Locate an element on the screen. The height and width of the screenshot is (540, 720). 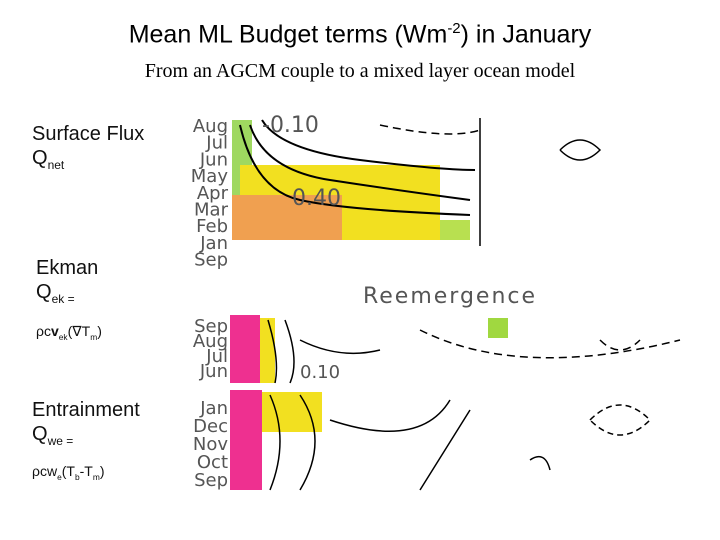
label-name: Ekman is located at coordinates (67, 268).